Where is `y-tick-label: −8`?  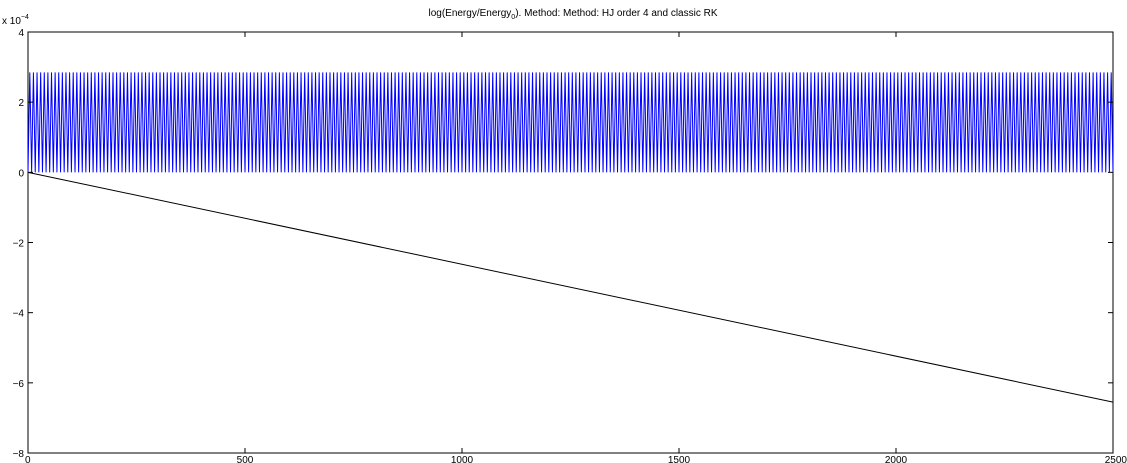
y-tick-label: −8 is located at coordinates (19, 454).